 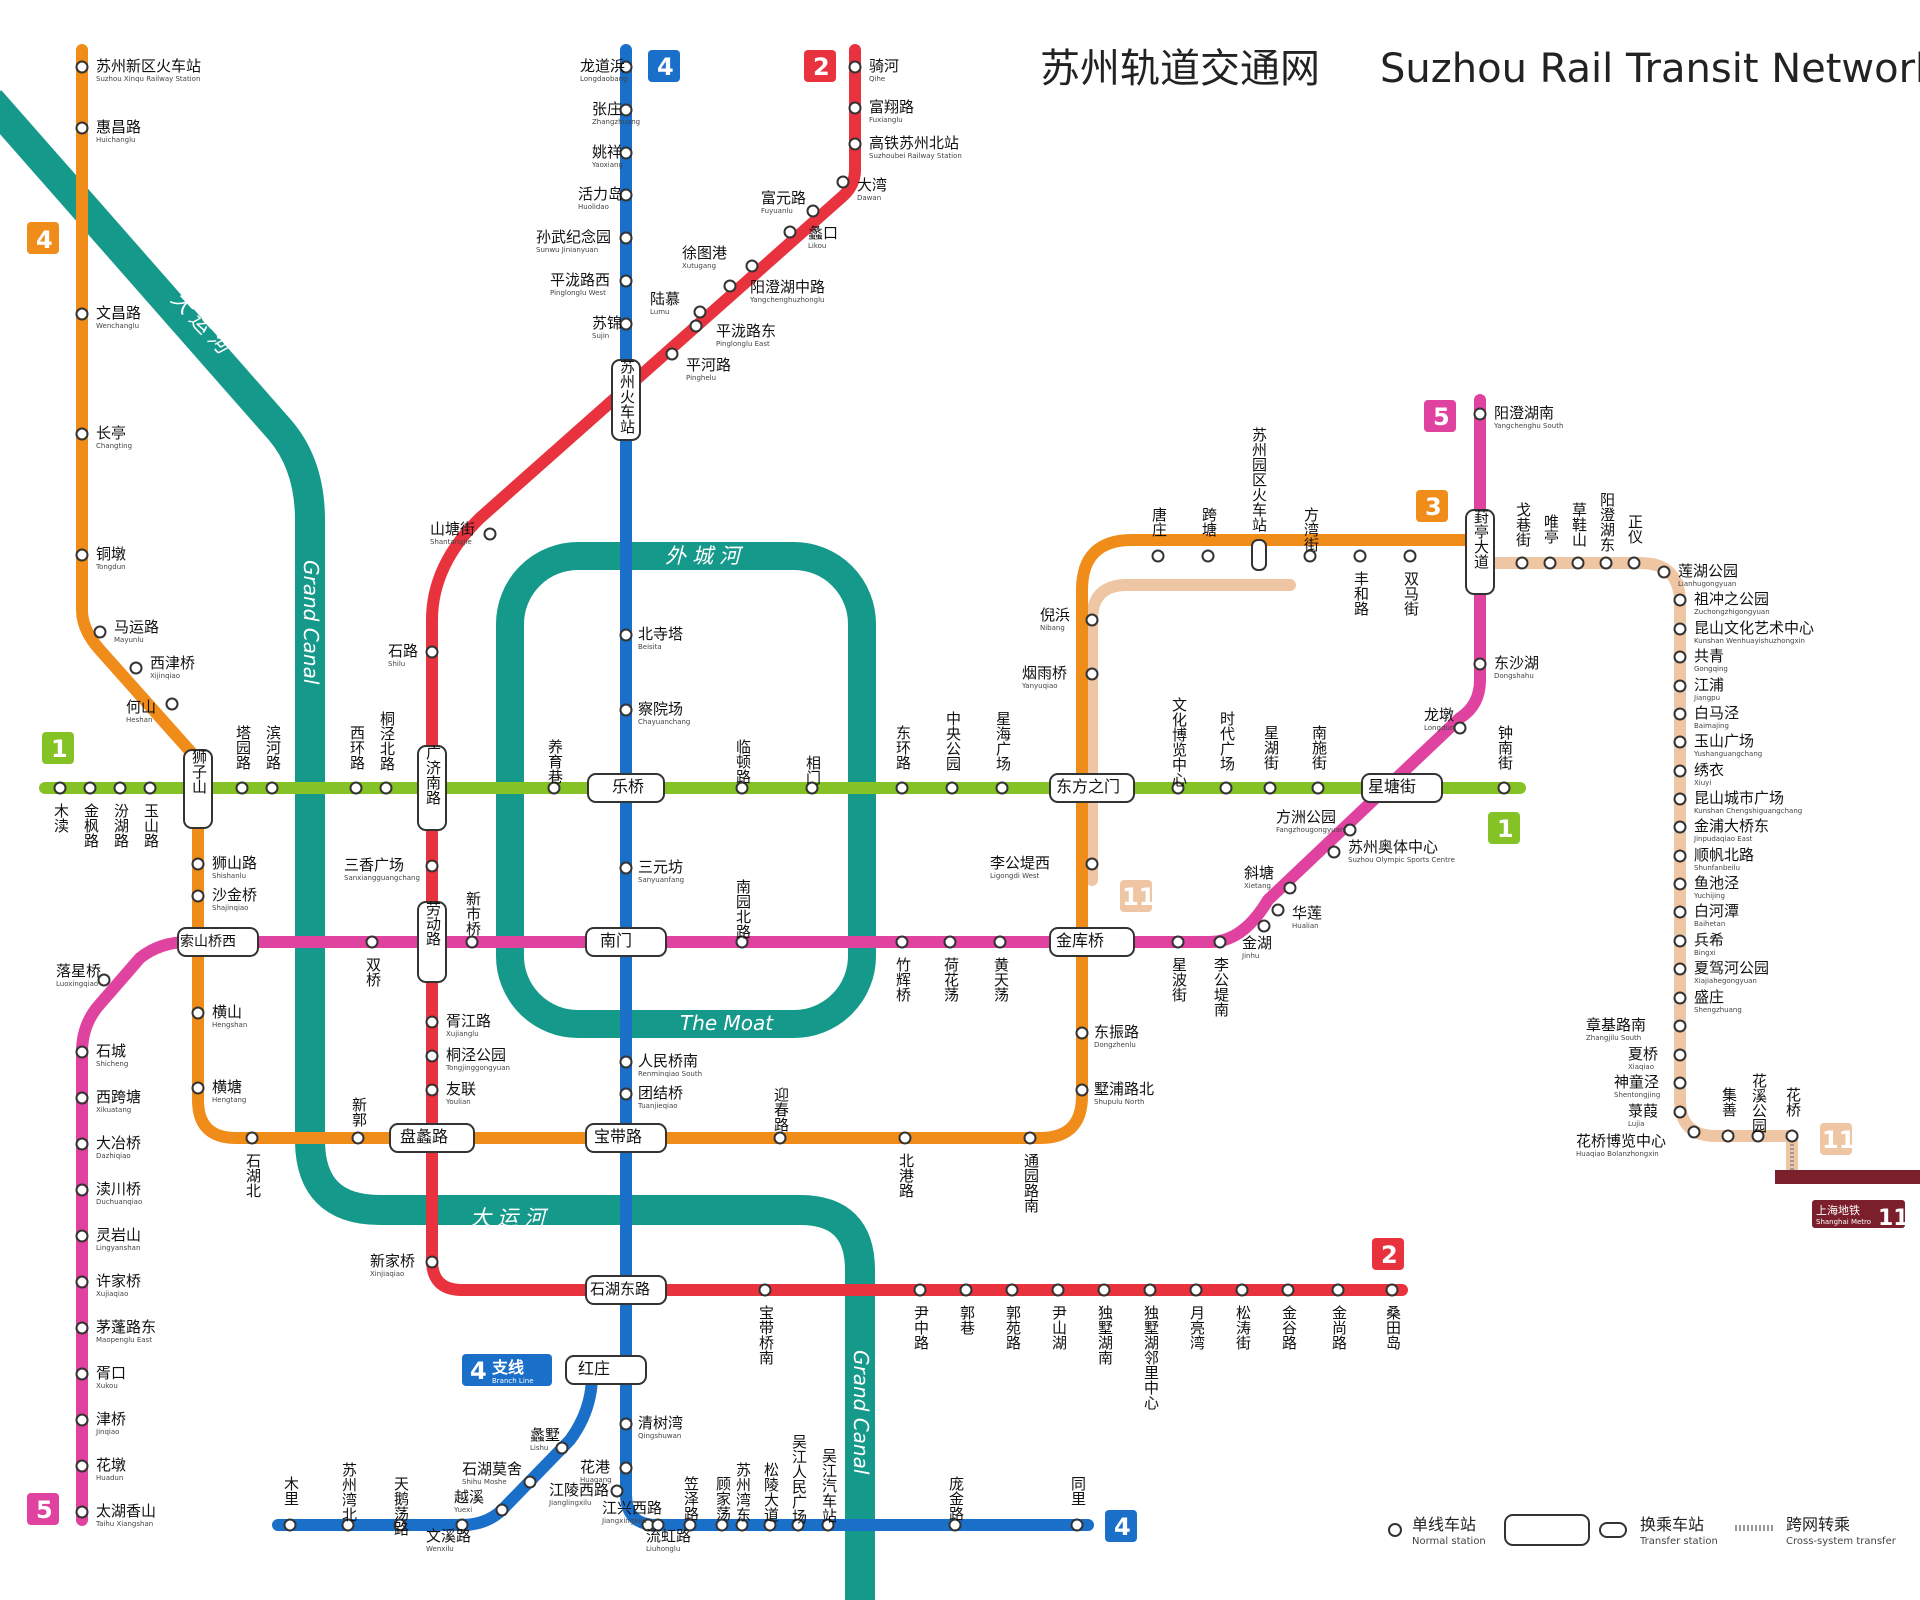 What do you see at coordinates (905, 1138) in the screenshot?
I see `station-marker-beiganglu` at bounding box center [905, 1138].